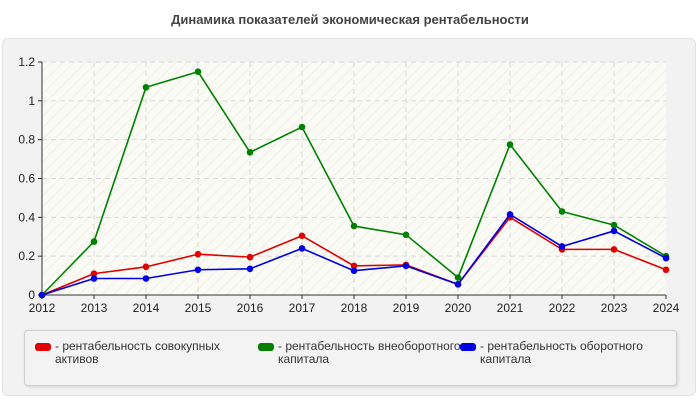 The image size is (700, 400). Describe the element at coordinates (26, 140) in the screenshot. I see `y-tick-label: 0.8` at that location.